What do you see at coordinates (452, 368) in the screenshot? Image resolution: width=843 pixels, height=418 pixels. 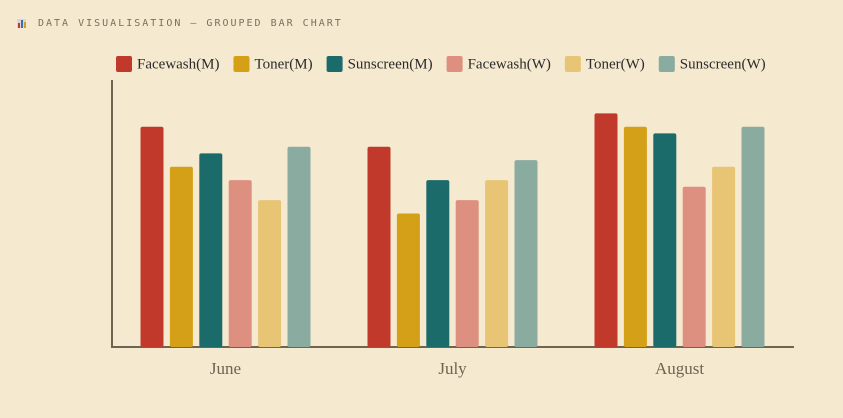 I see `x-tick-label: July` at bounding box center [452, 368].